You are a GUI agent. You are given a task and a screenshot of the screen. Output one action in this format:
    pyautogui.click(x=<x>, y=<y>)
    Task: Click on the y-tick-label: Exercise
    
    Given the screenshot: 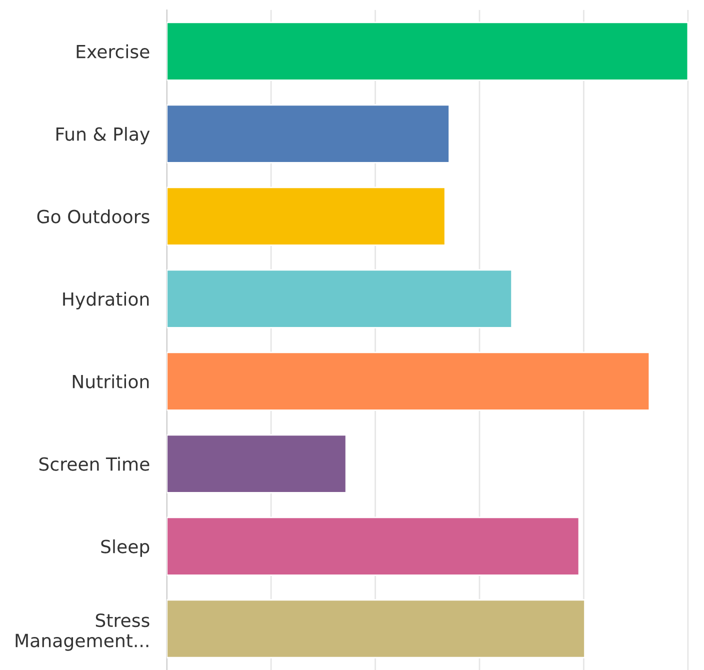 What is the action you would take?
    pyautogui.click(x=113, y=51)
    